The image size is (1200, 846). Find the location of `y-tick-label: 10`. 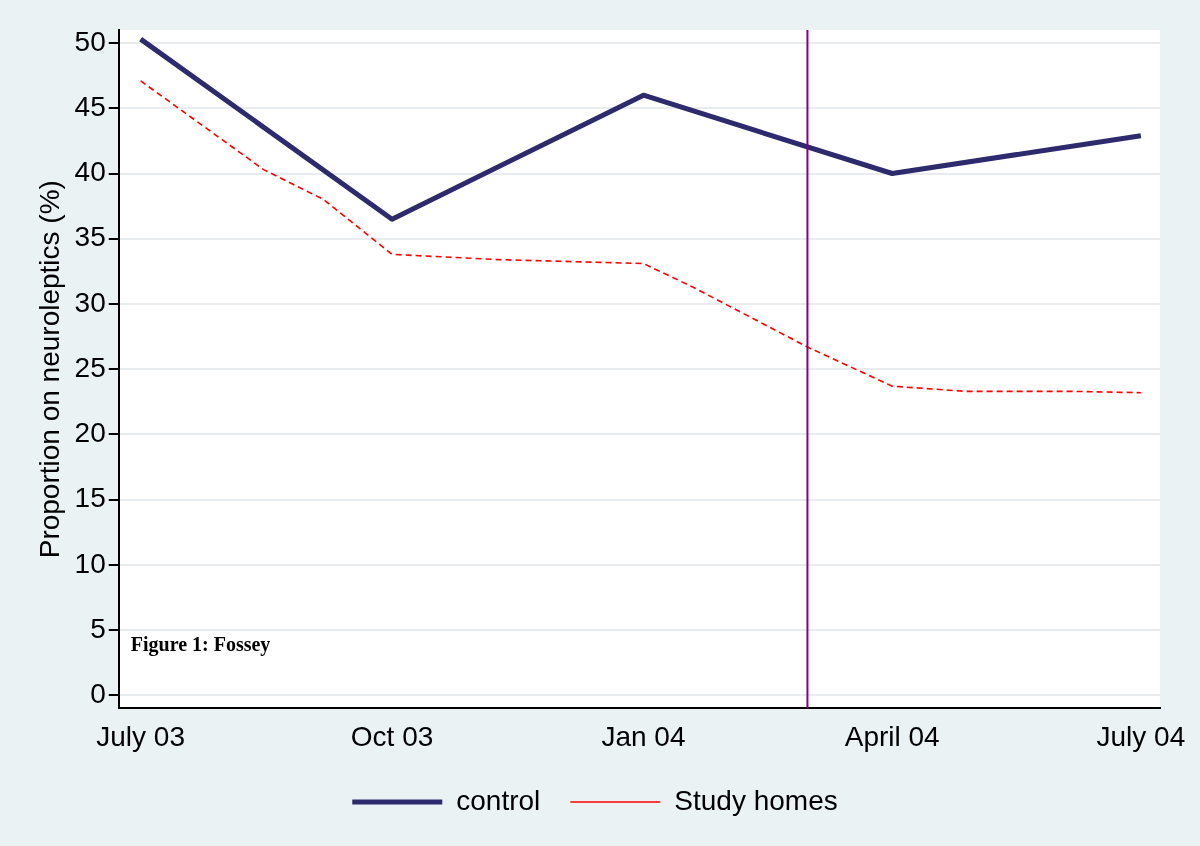

y-tick-label: 10 is located at coordinates (90, 563).